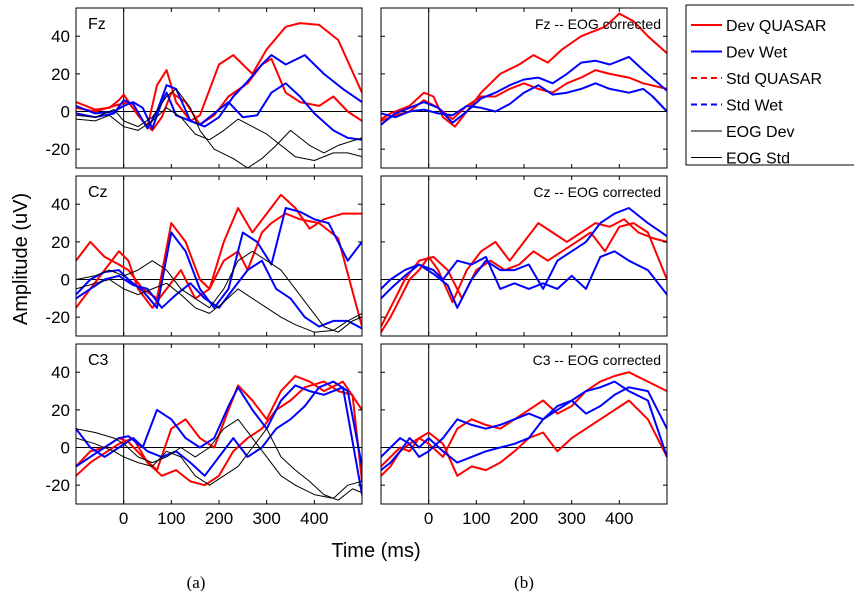 The width and height of the screenshot is (854, 591). I want to click on caption-b: (b), so click(524, 582).